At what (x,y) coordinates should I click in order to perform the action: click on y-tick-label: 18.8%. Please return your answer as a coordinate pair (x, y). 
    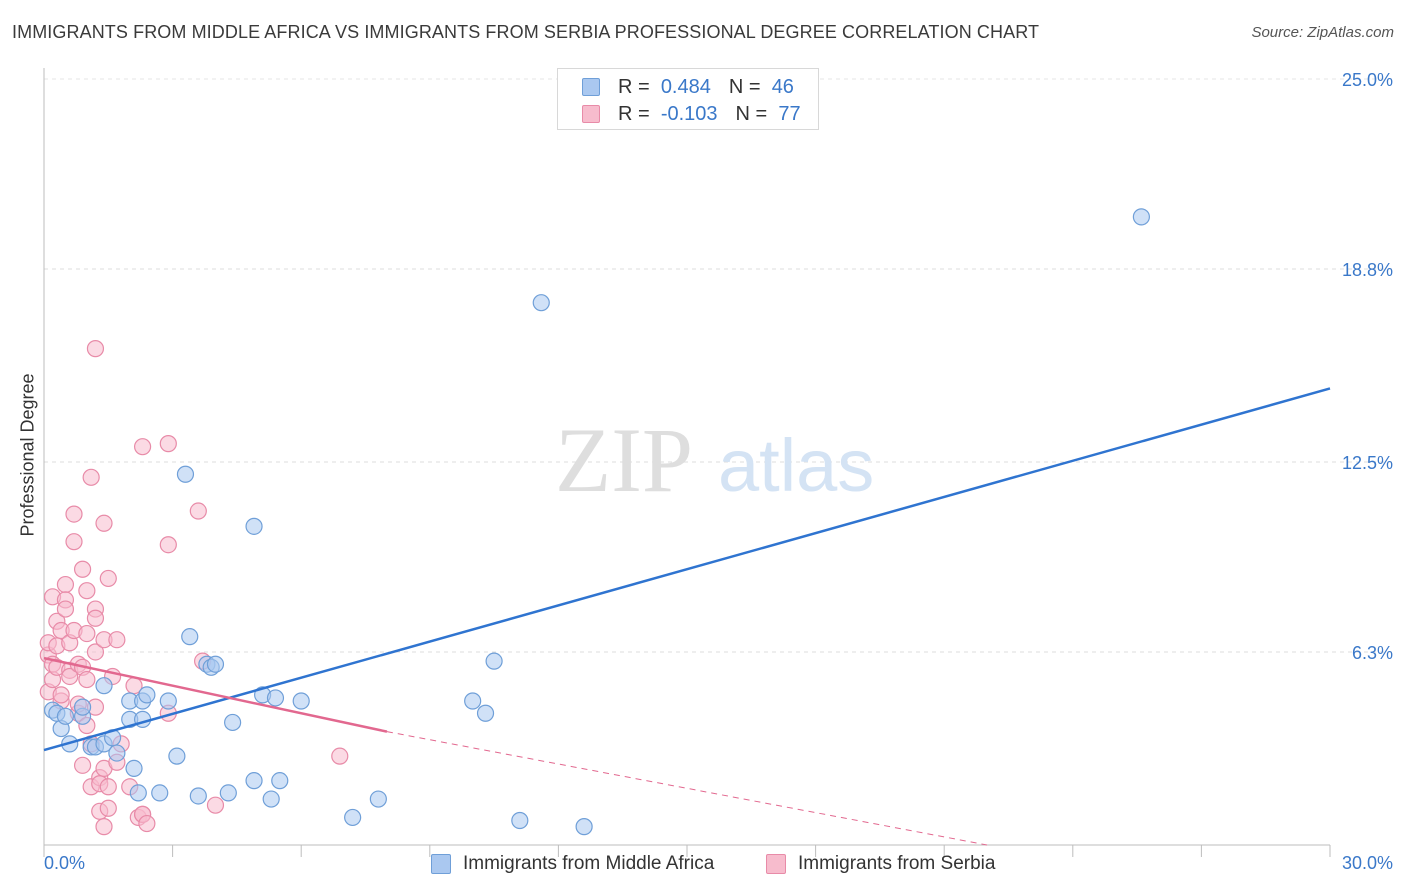
    Looking at the image, I should click on (1367, 270).